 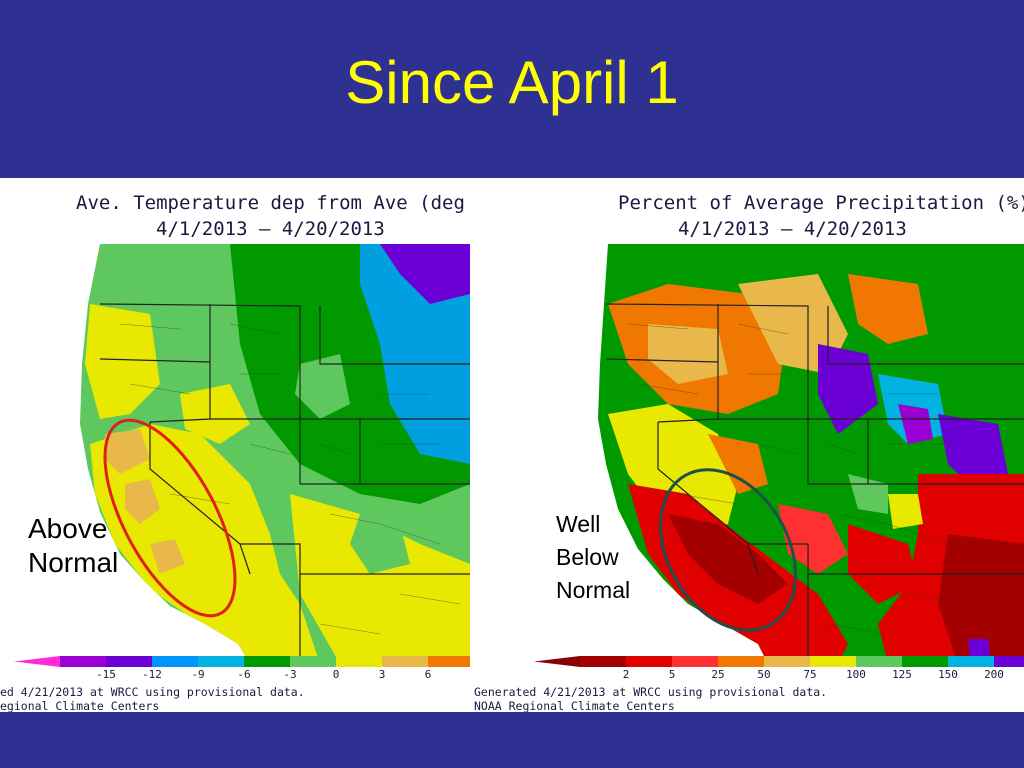 What do you see at coordinates (593, 557) in the screenshot?
I see `well-below-normal-label: Well Below Normal` at bounding box center [593, 557].